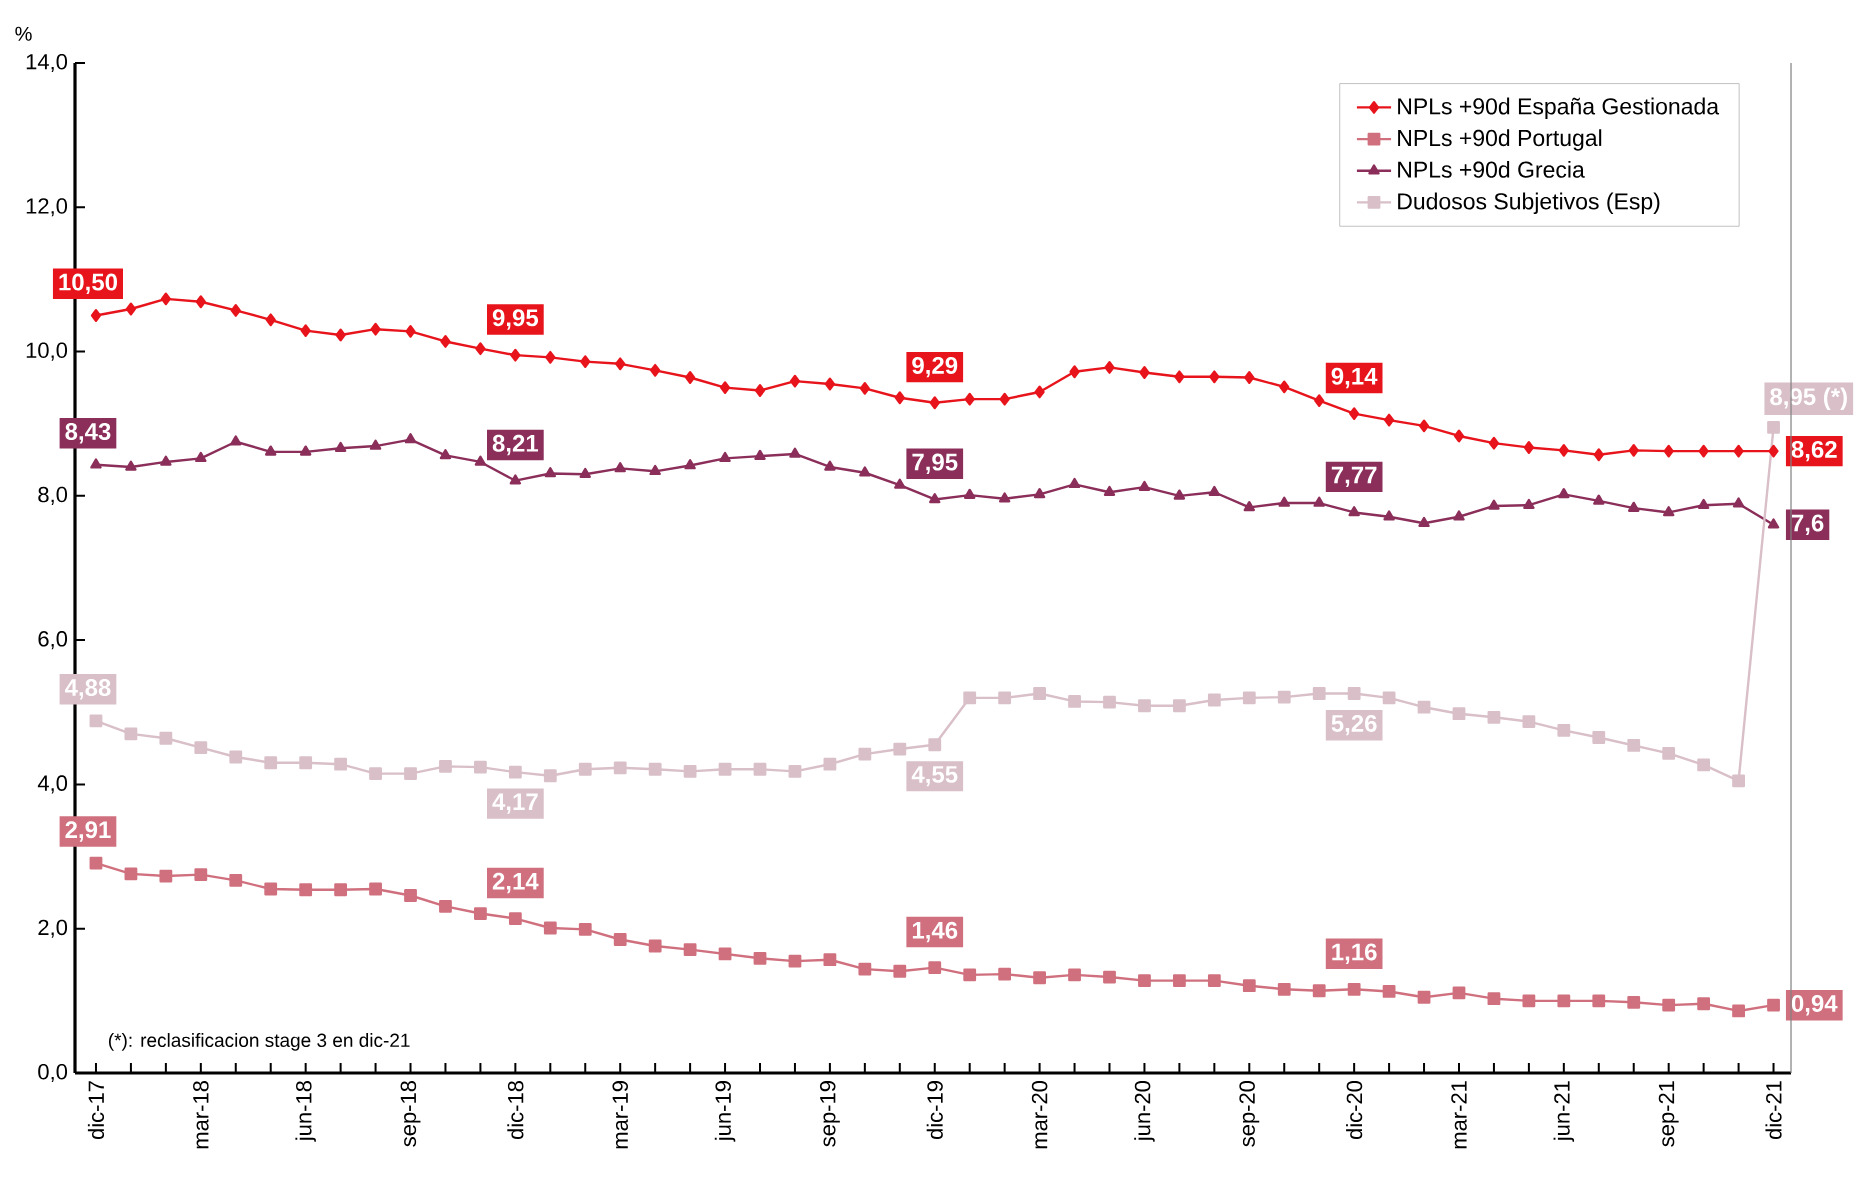 The width and height of the screenshot is (1876, 1181). Describe the element at coordinates (1807, 524) in the screenshot. I see `data-label: 7,6` at that location.